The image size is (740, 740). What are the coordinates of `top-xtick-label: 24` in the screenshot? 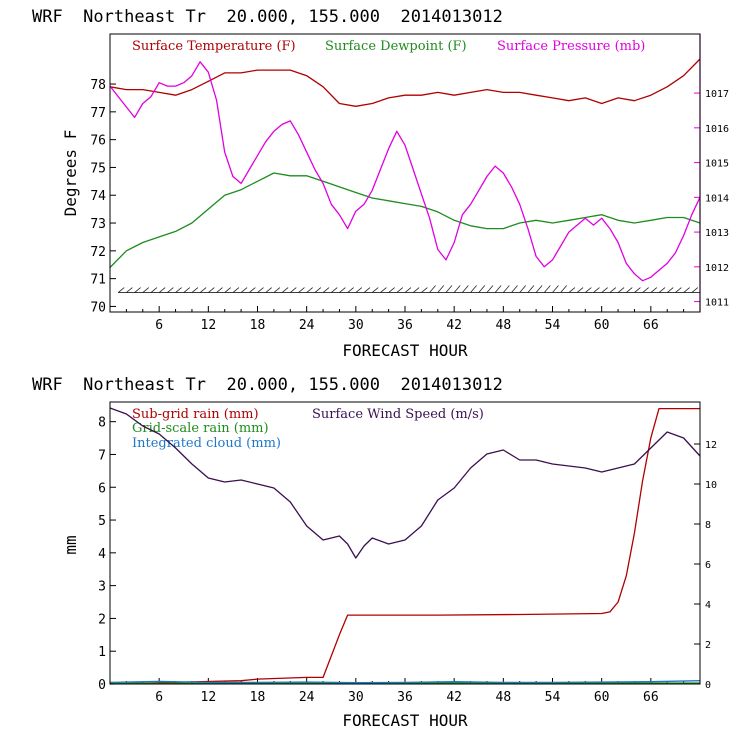 It's located at (307, 325).